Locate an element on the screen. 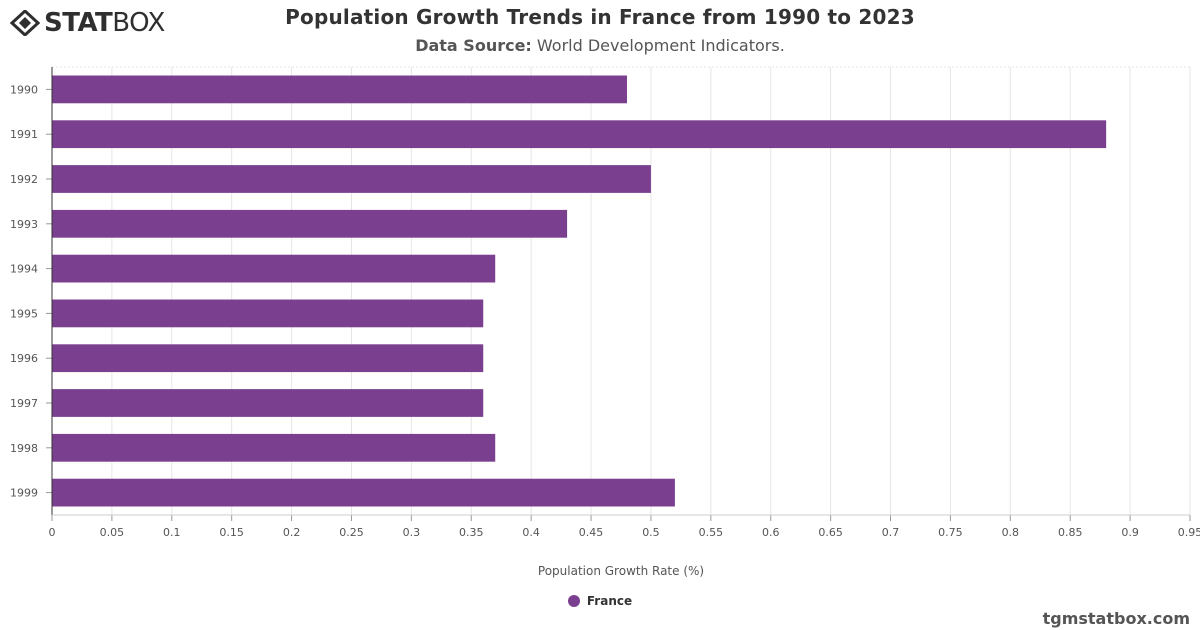 This screenshot has height=630, width=1200. x-tick-label: 0.1 is located at coordinates (172, 532).